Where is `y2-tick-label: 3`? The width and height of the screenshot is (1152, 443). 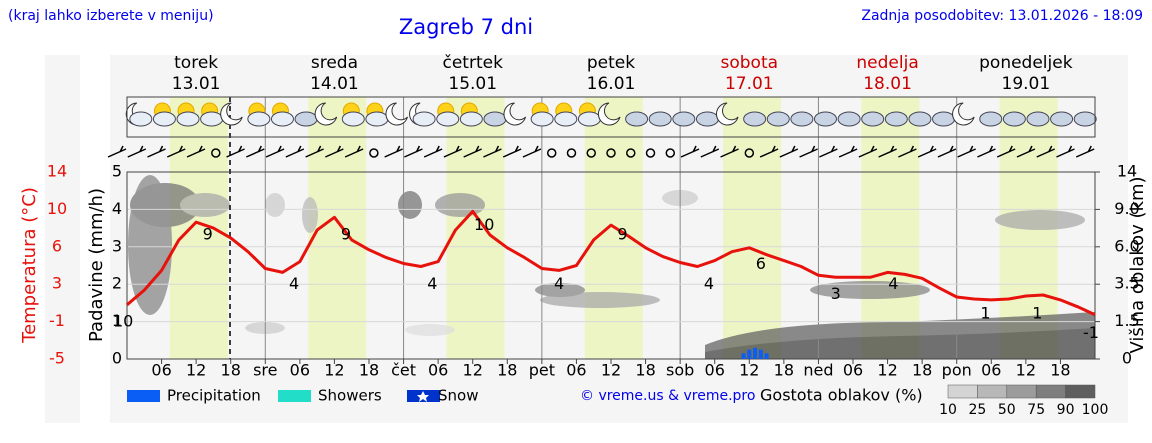
y2-tick-label: 3 is located at coordinates (57, 283).